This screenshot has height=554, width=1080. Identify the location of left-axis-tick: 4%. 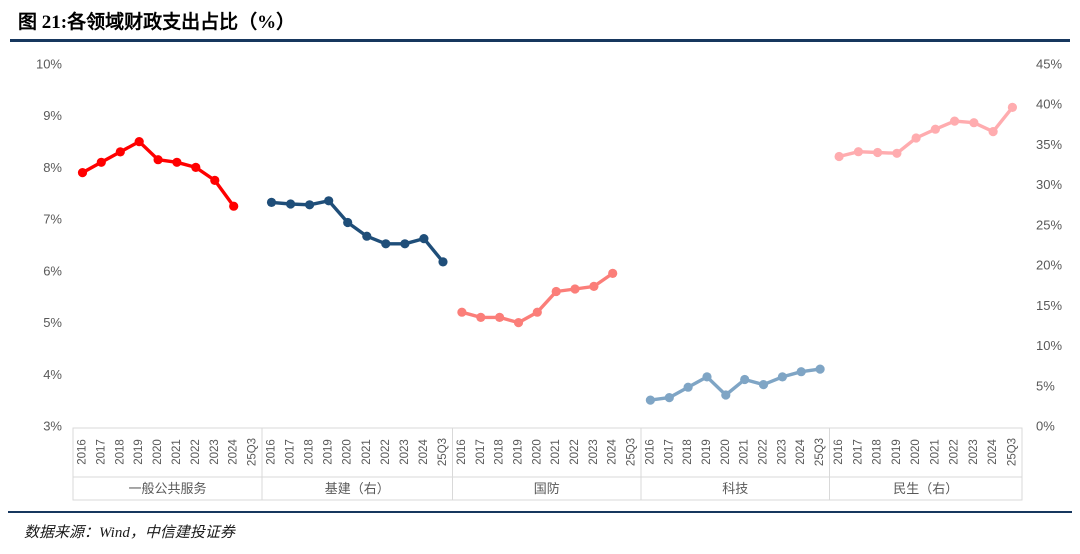
(52, 374).